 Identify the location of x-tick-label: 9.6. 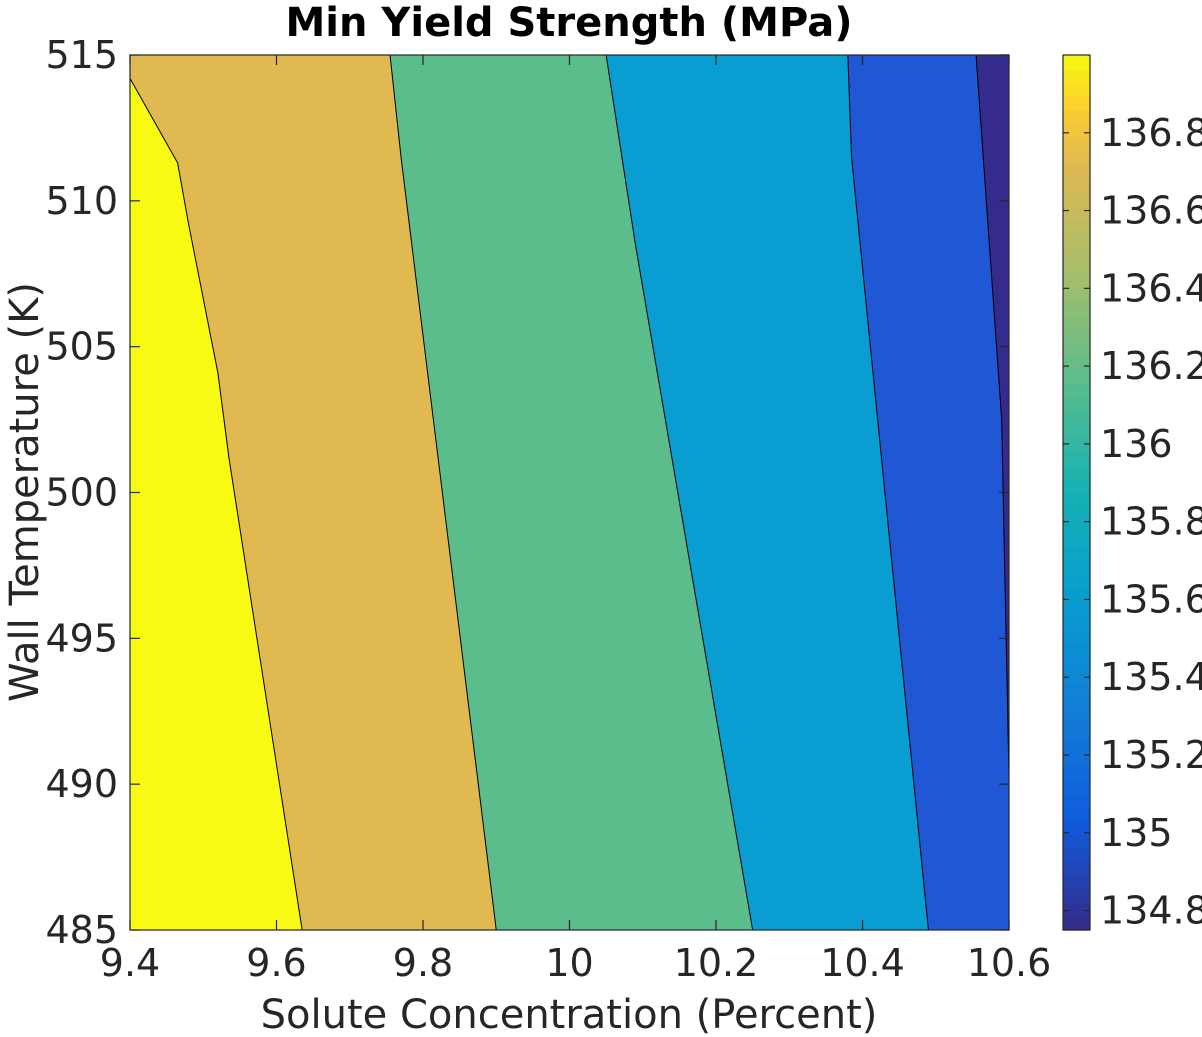
(276, 963).